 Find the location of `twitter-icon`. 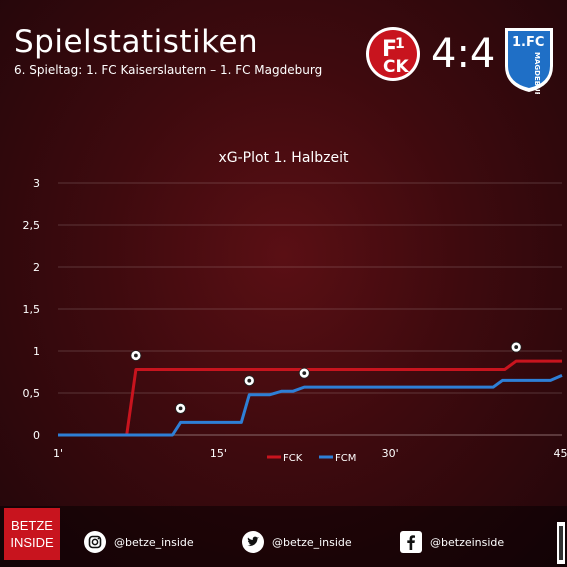

twitter-icon is located at coordinates (253, 542).